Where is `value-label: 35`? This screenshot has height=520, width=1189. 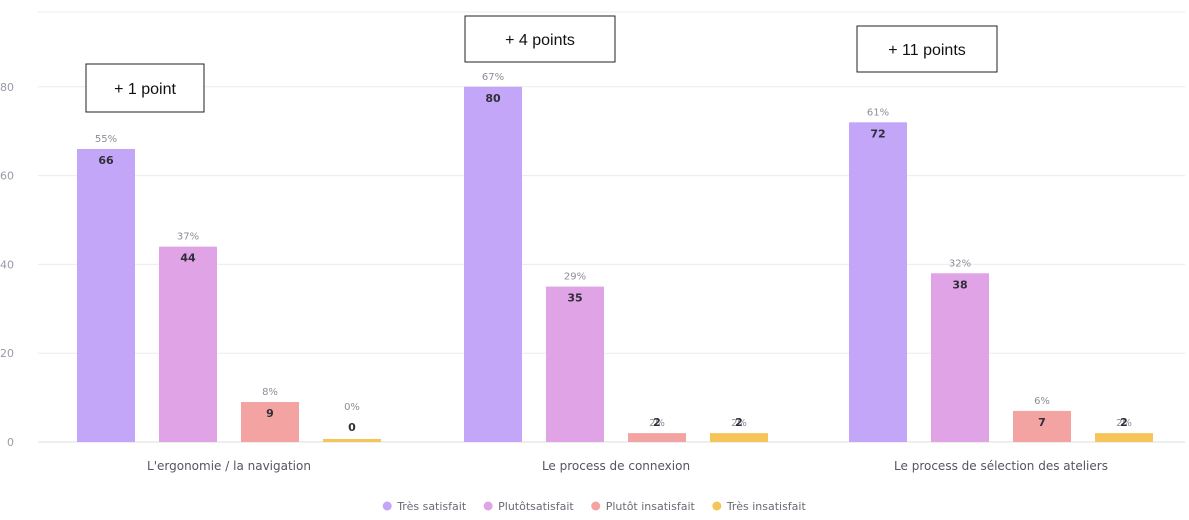
value-label: 35 is located at coordinates (574, 298).